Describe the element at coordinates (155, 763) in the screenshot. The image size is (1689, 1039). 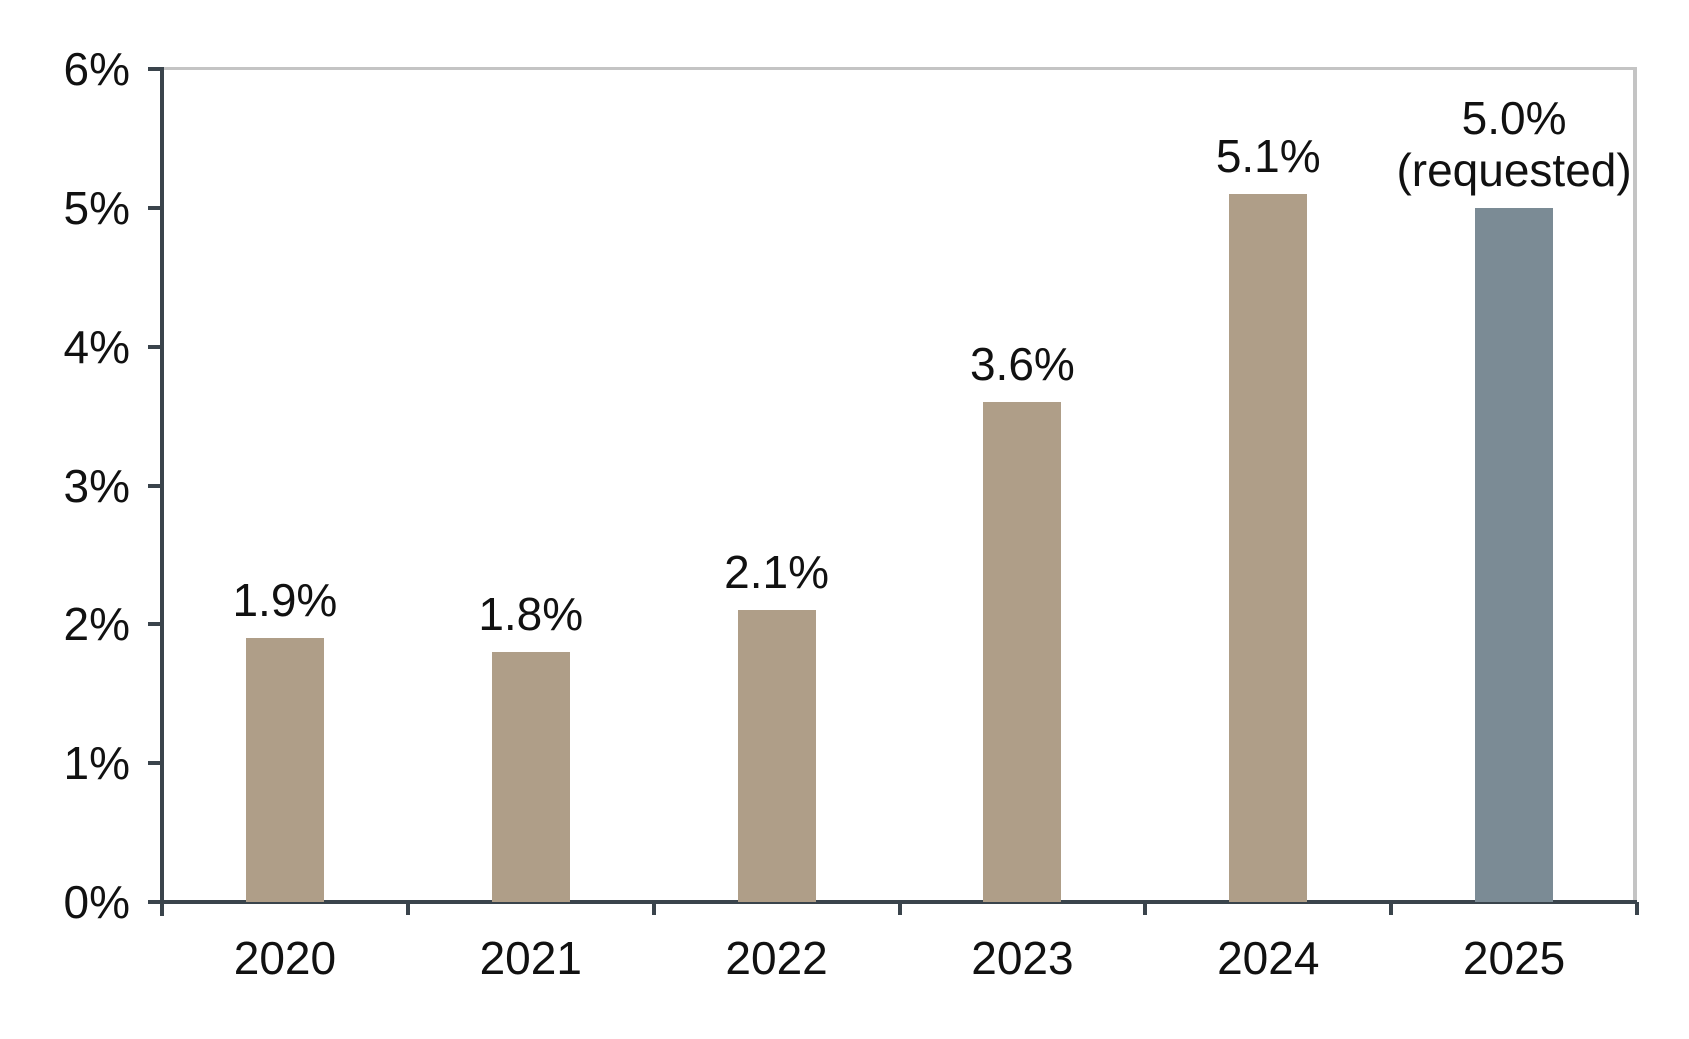
I see `y-tick-1%` at that location.